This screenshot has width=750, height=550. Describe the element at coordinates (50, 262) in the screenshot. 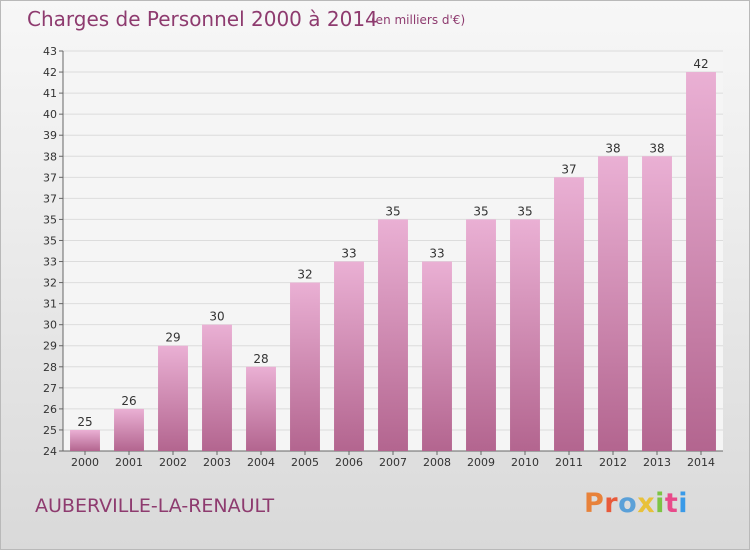

I see `y-tick-label: 33` at that location.